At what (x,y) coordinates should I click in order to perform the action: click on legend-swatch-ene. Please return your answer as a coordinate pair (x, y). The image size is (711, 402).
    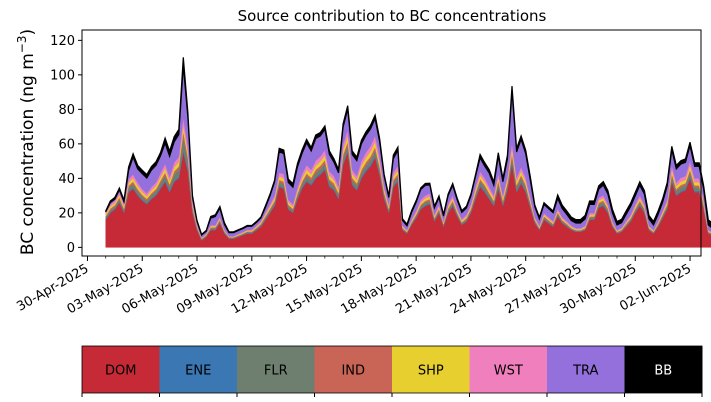
    Looking at the image, I should click on (198, 369).